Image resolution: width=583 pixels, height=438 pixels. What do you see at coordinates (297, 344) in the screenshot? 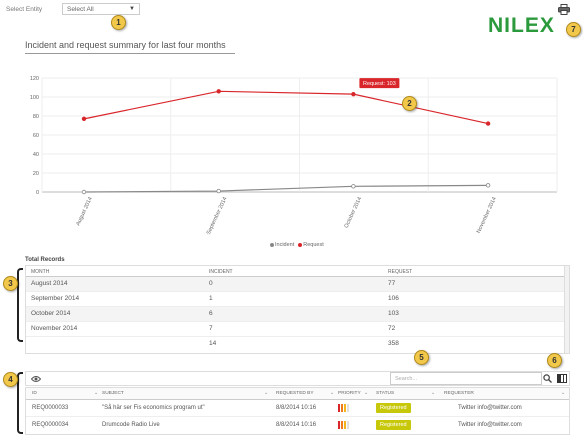
I see `totals-row: 14 358` at bounding box center [297, 344].